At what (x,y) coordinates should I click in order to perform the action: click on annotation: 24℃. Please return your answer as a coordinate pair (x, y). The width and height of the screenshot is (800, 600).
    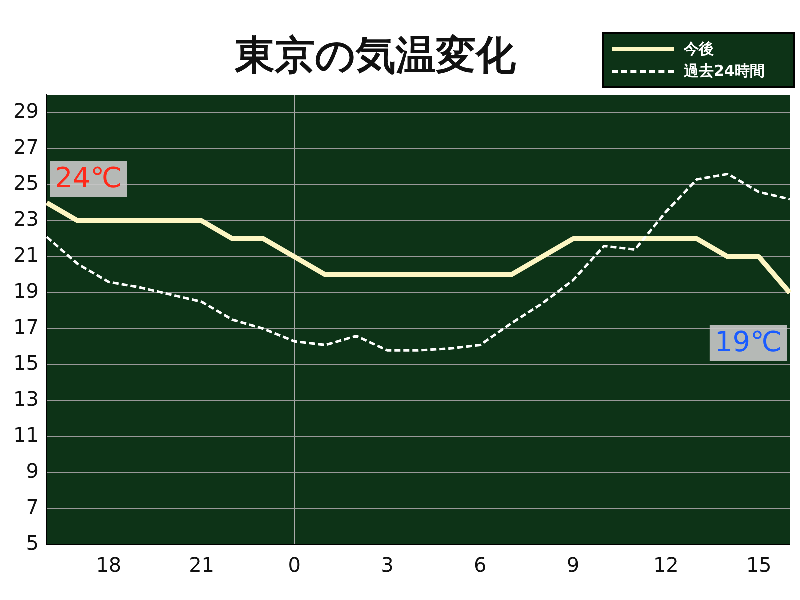
    Looking at the image, I should click on (88, 177).